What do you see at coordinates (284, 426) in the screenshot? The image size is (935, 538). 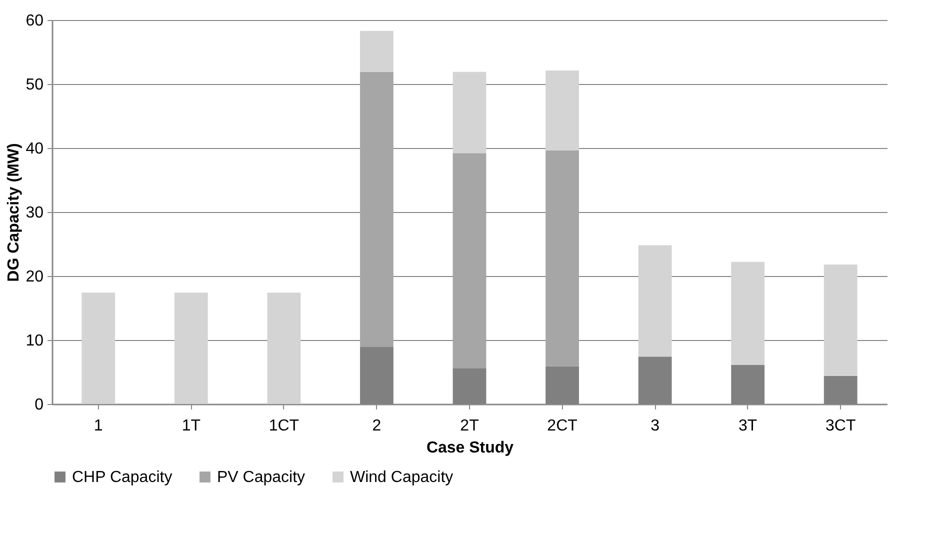 I see `x-tick-label: 1CT` at bounding box center [284, 426].